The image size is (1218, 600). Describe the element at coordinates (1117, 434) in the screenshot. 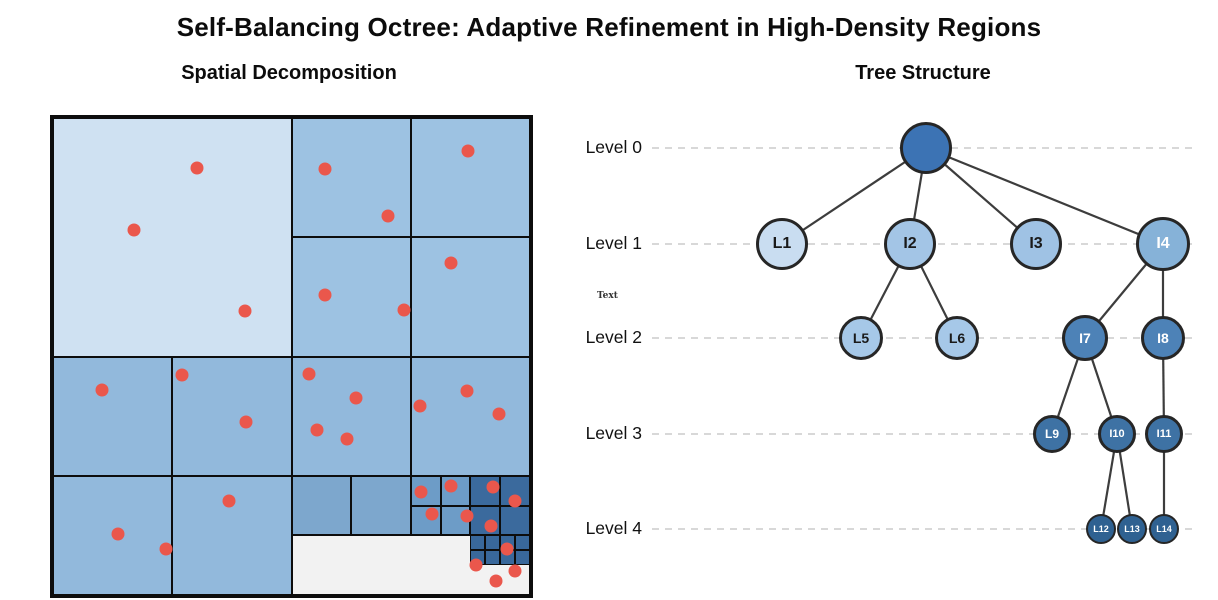

I see `tree-node-I10: I10` at that location.